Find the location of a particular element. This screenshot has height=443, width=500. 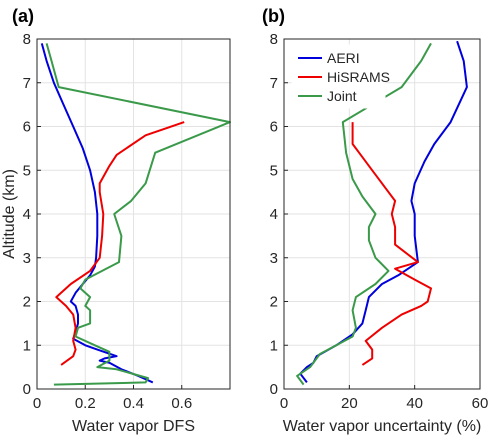

panel-b-ytick-label-4: 4 is located at coordinates (274, 214).